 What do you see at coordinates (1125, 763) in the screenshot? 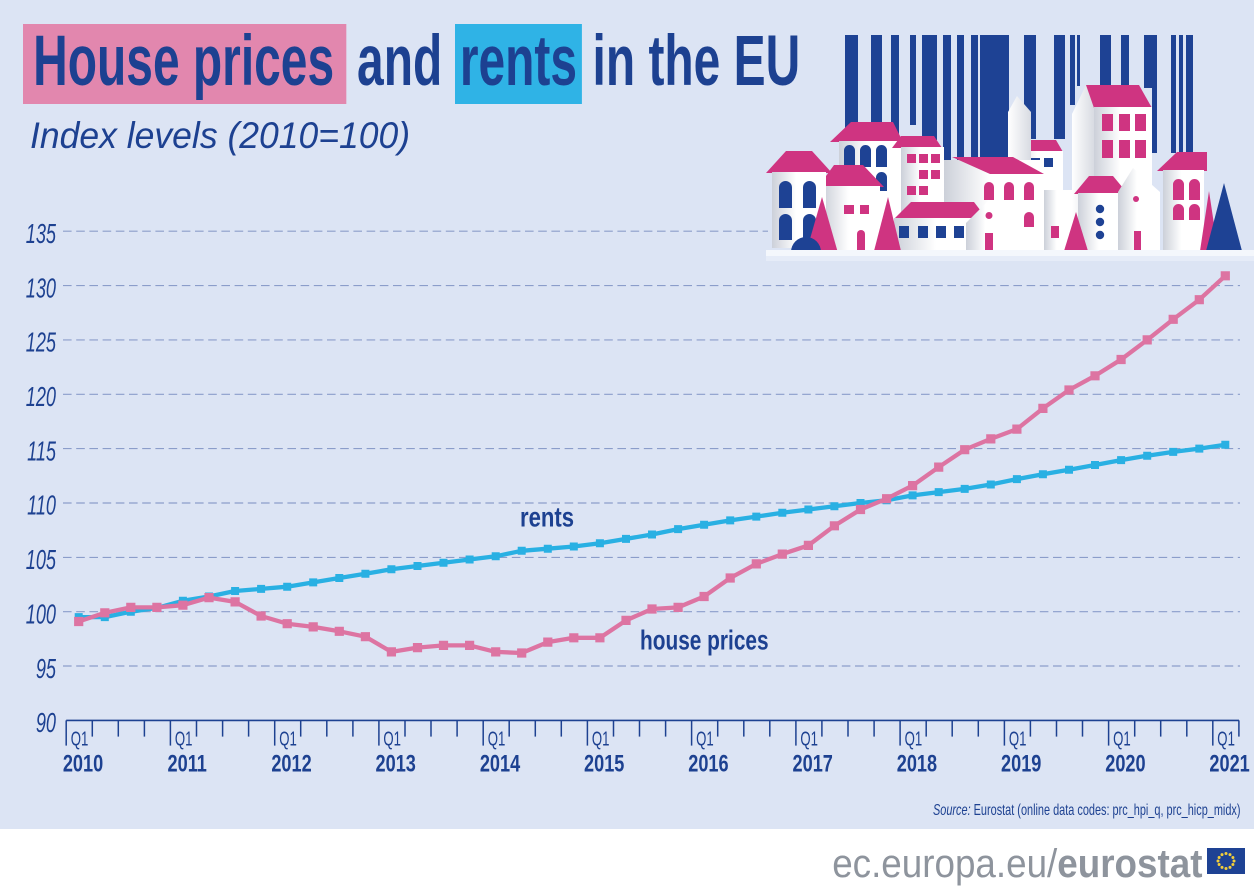
I see `svg-text: 2020` at bounding box center [1125, 763].